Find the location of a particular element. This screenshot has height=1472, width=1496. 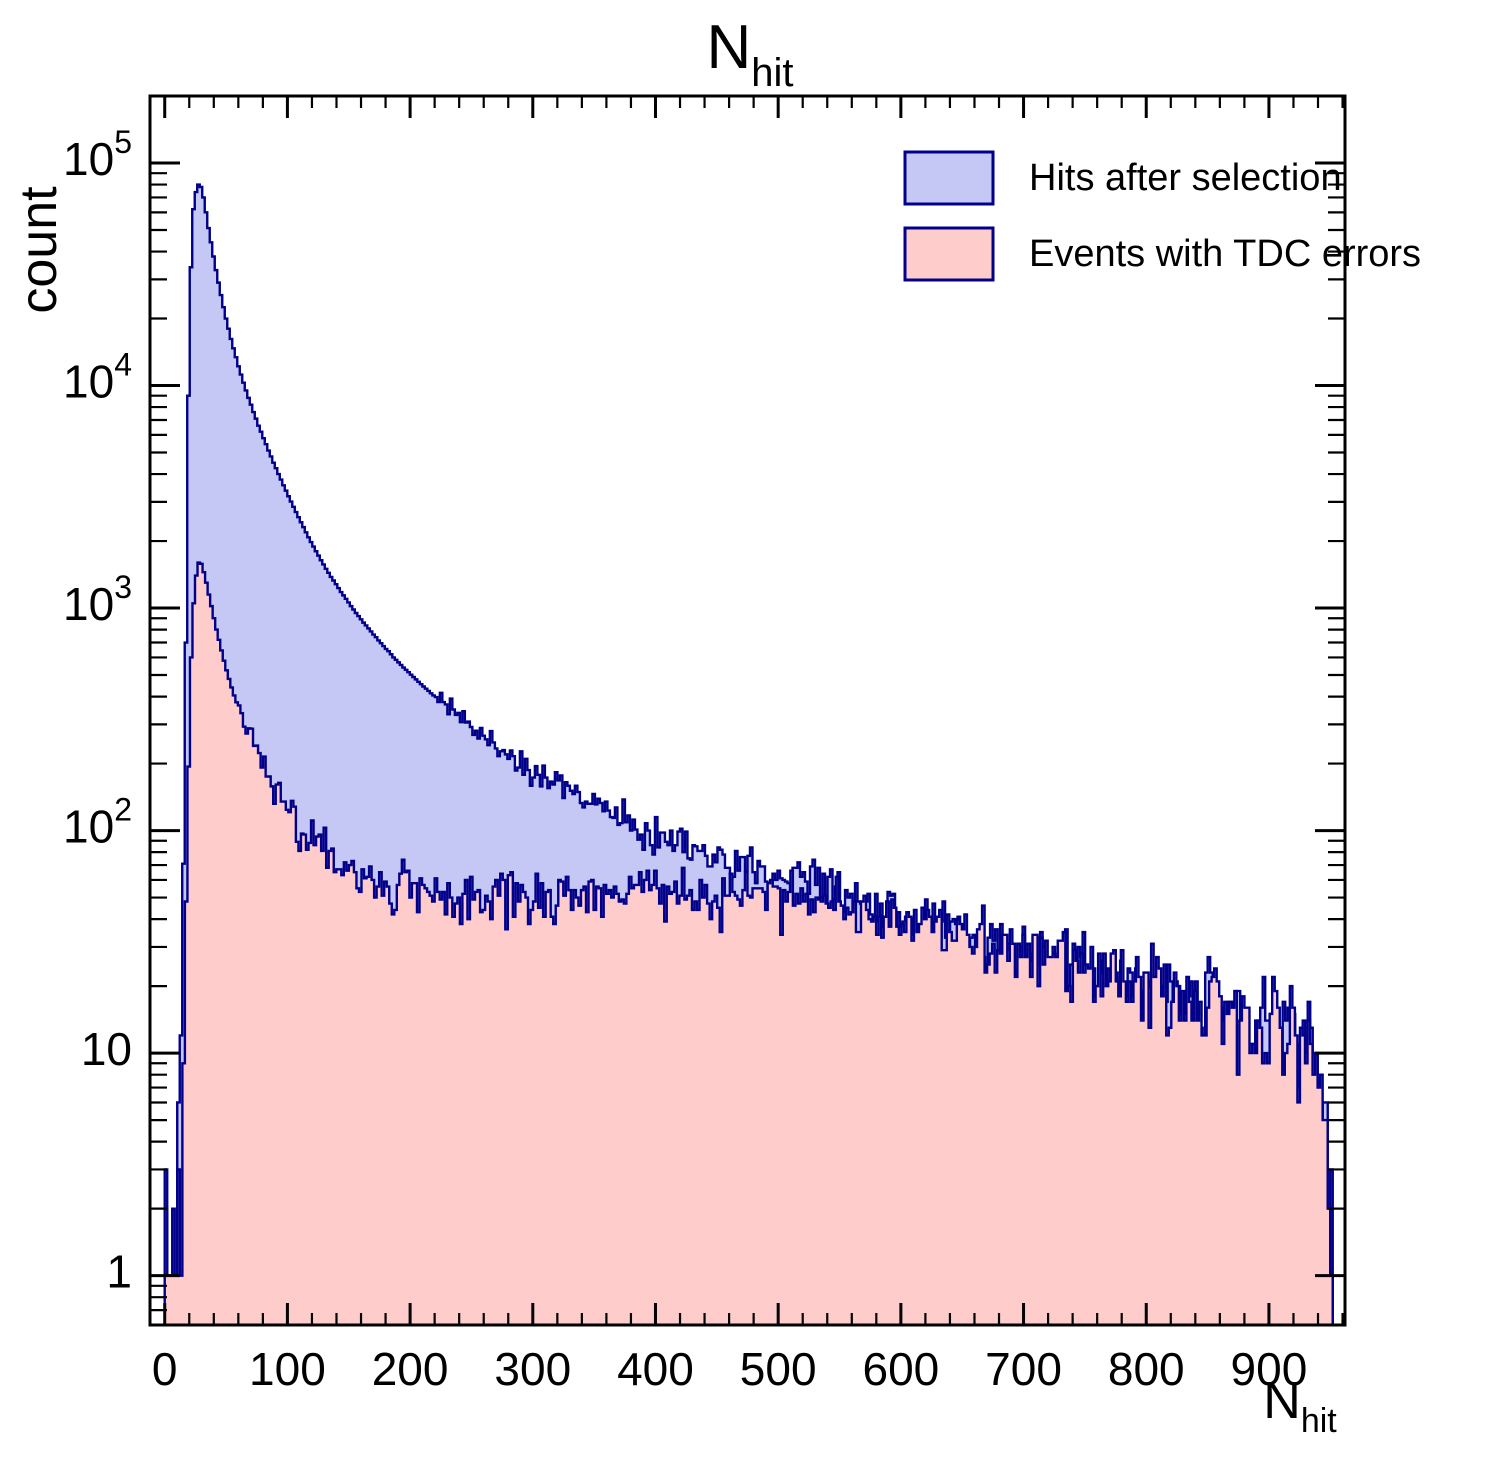

x-tick-label: 400 is located at coordinates (655, 1369).